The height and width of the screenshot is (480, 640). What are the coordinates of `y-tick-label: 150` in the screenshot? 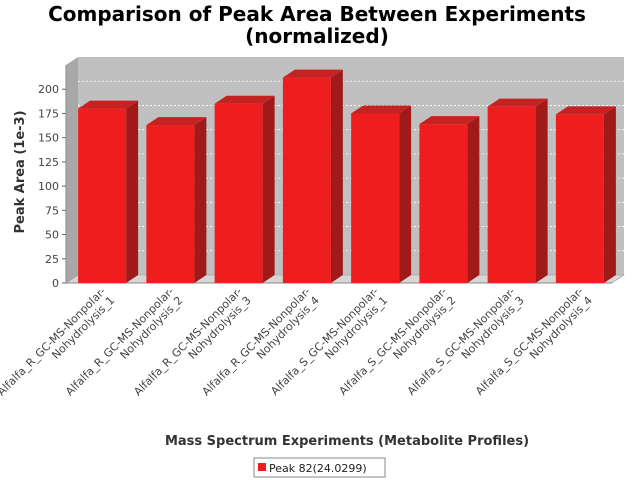 It's located at (48, 138).